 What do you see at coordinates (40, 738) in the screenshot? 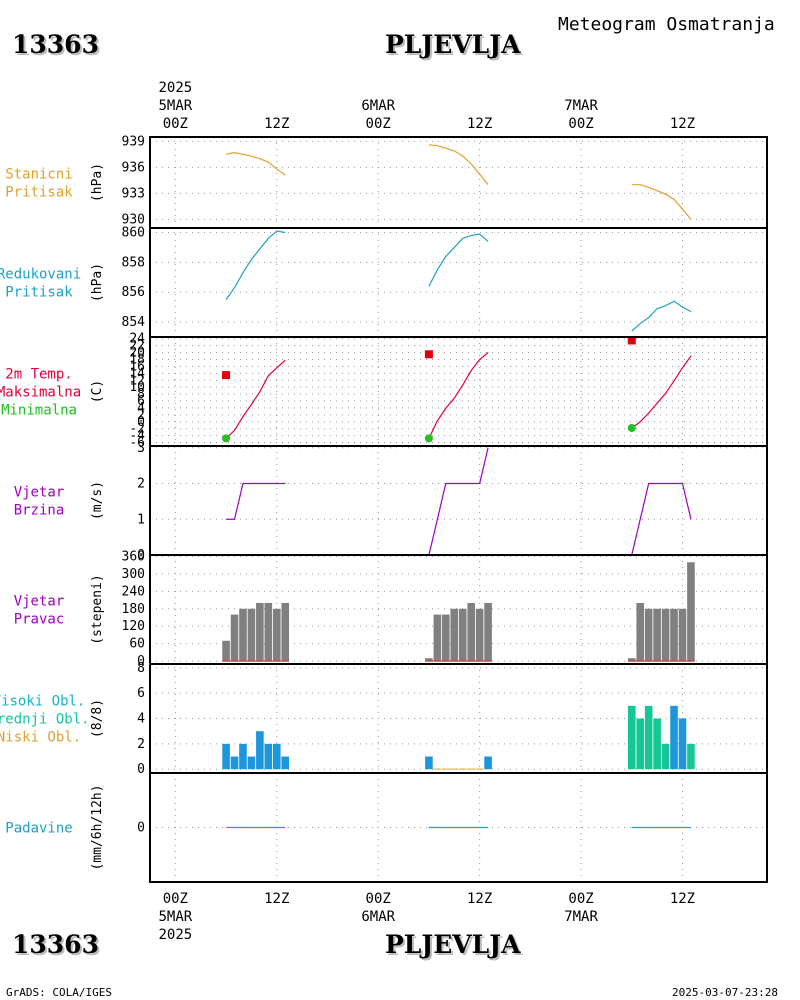
I see `panel-name-label: Niski Obl.` at bounding box center [40, 738].